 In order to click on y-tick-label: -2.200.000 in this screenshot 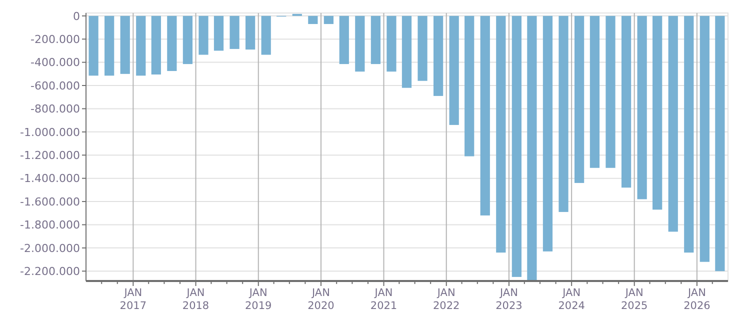, I will do `click(50, 271)`.